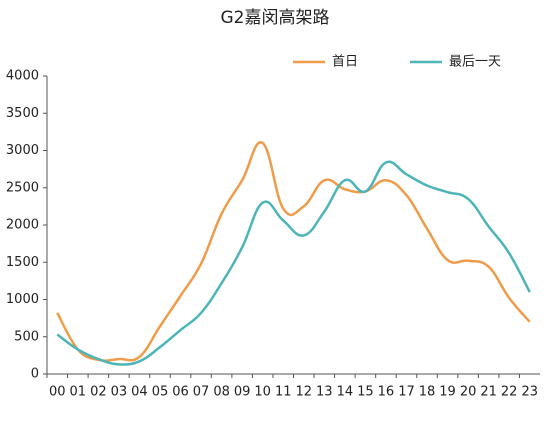 The width and height of the screenshot is (550, 423). I want to click on x-tick-label: 06, so click(180, 392).